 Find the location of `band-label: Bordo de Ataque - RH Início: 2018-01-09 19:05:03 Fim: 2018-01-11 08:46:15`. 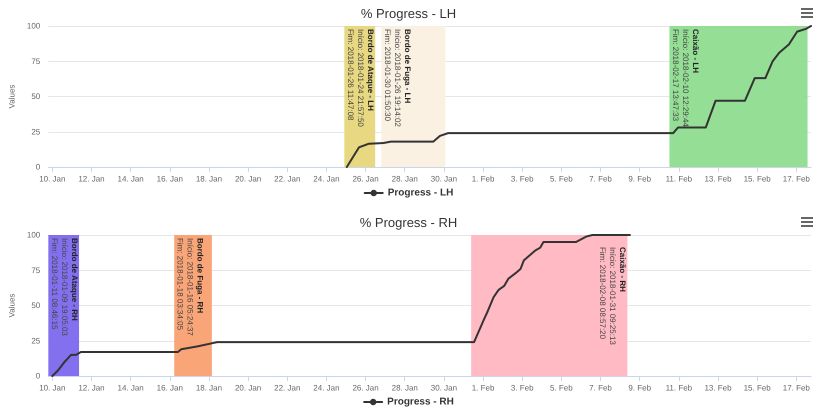

band-label: Bordo de Ataque - RH Início: 2018-01-09 19:05:03 Fim: 2018-01-11 08:46:15 is located at coordinates (64, 287).